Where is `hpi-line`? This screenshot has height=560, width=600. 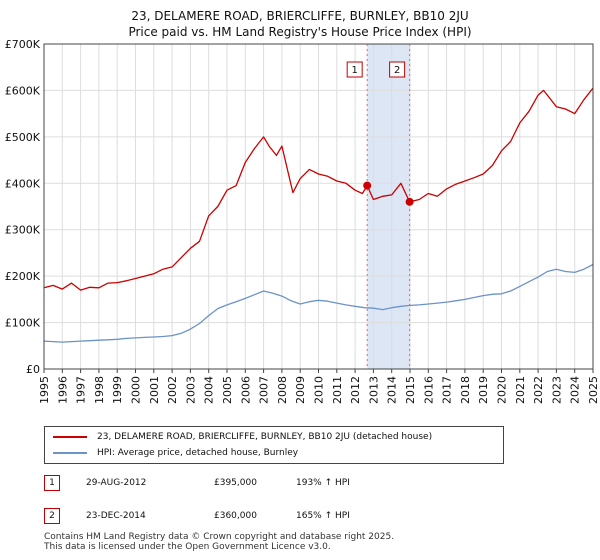 hpi-line is located at coordinates (318, 303).